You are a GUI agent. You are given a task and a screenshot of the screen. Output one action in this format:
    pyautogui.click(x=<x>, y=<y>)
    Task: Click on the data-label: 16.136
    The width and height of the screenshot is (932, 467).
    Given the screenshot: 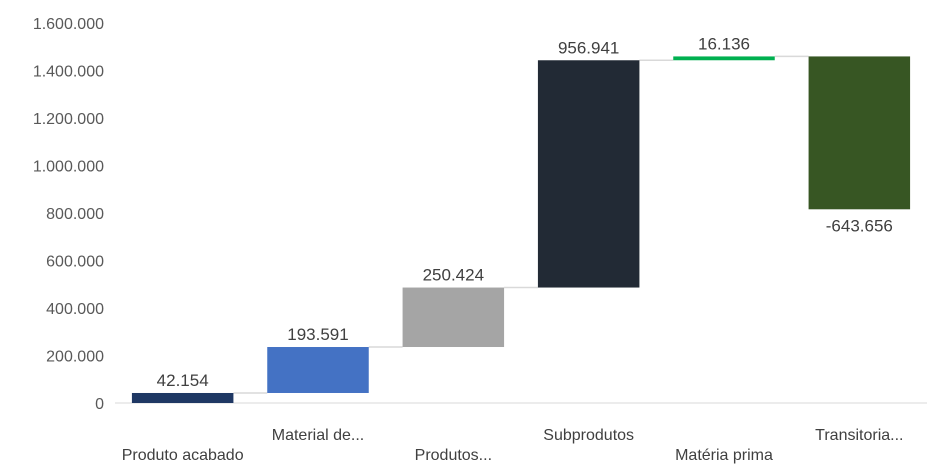 What is the action you would take?
    pyautogui.click(x=724, y=43)
    